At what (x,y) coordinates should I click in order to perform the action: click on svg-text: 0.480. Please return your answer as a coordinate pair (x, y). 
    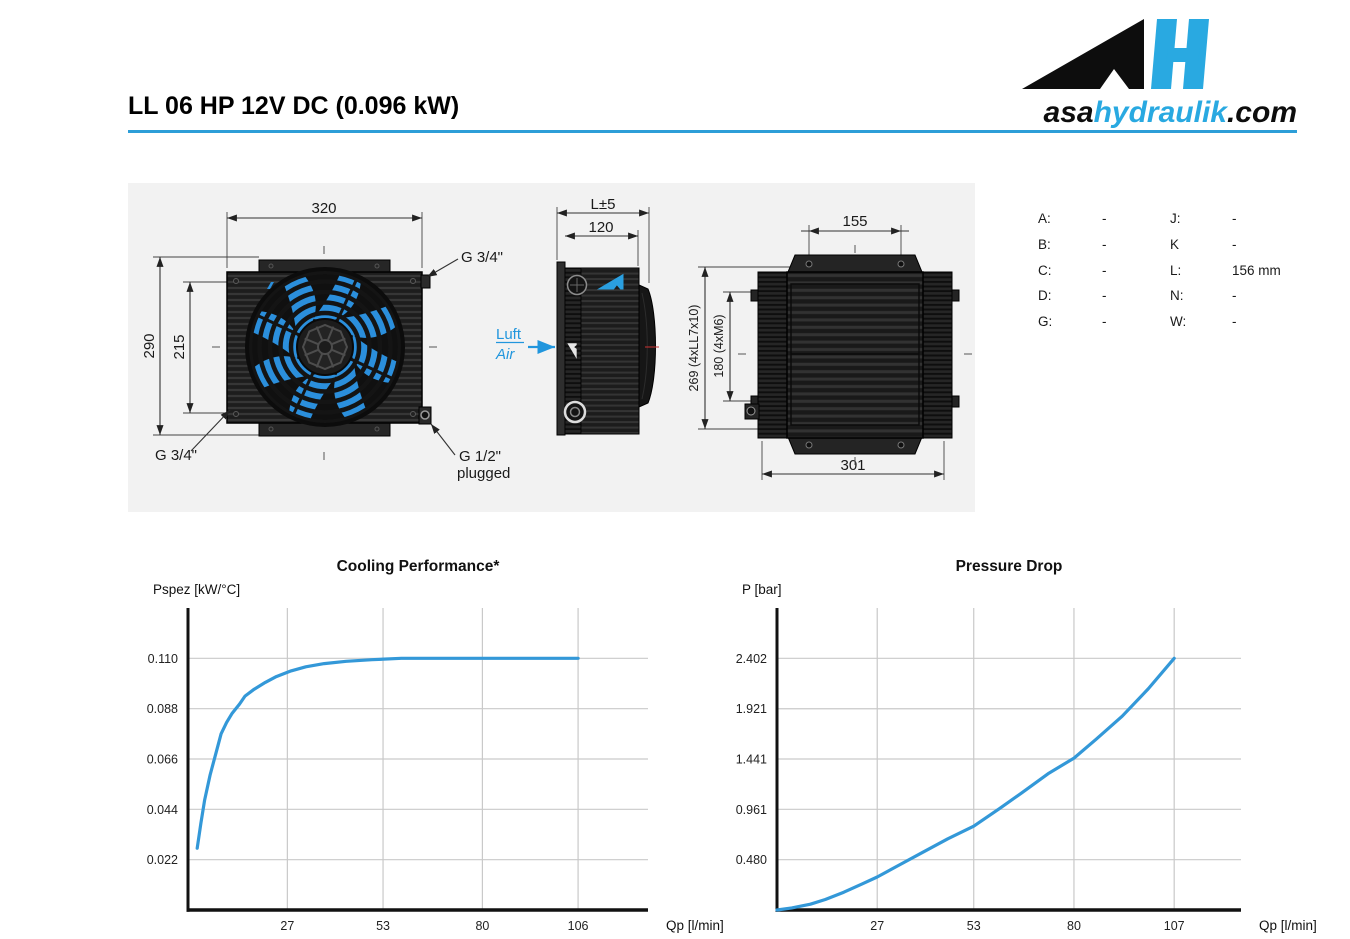
    Looking at the image, I should click on (751, 860).